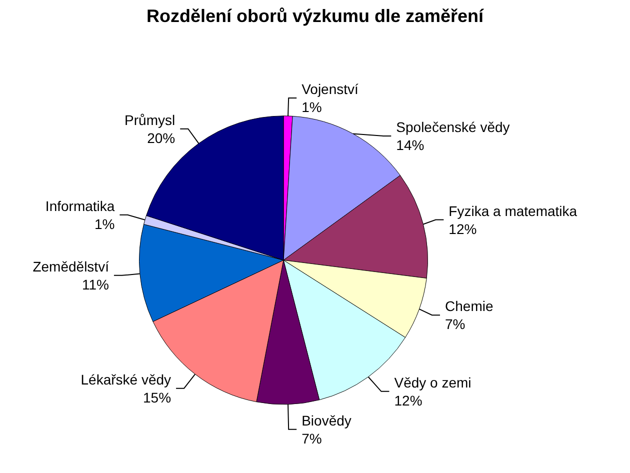  I want to click on slice-label: Informatika, so click(80, 206).